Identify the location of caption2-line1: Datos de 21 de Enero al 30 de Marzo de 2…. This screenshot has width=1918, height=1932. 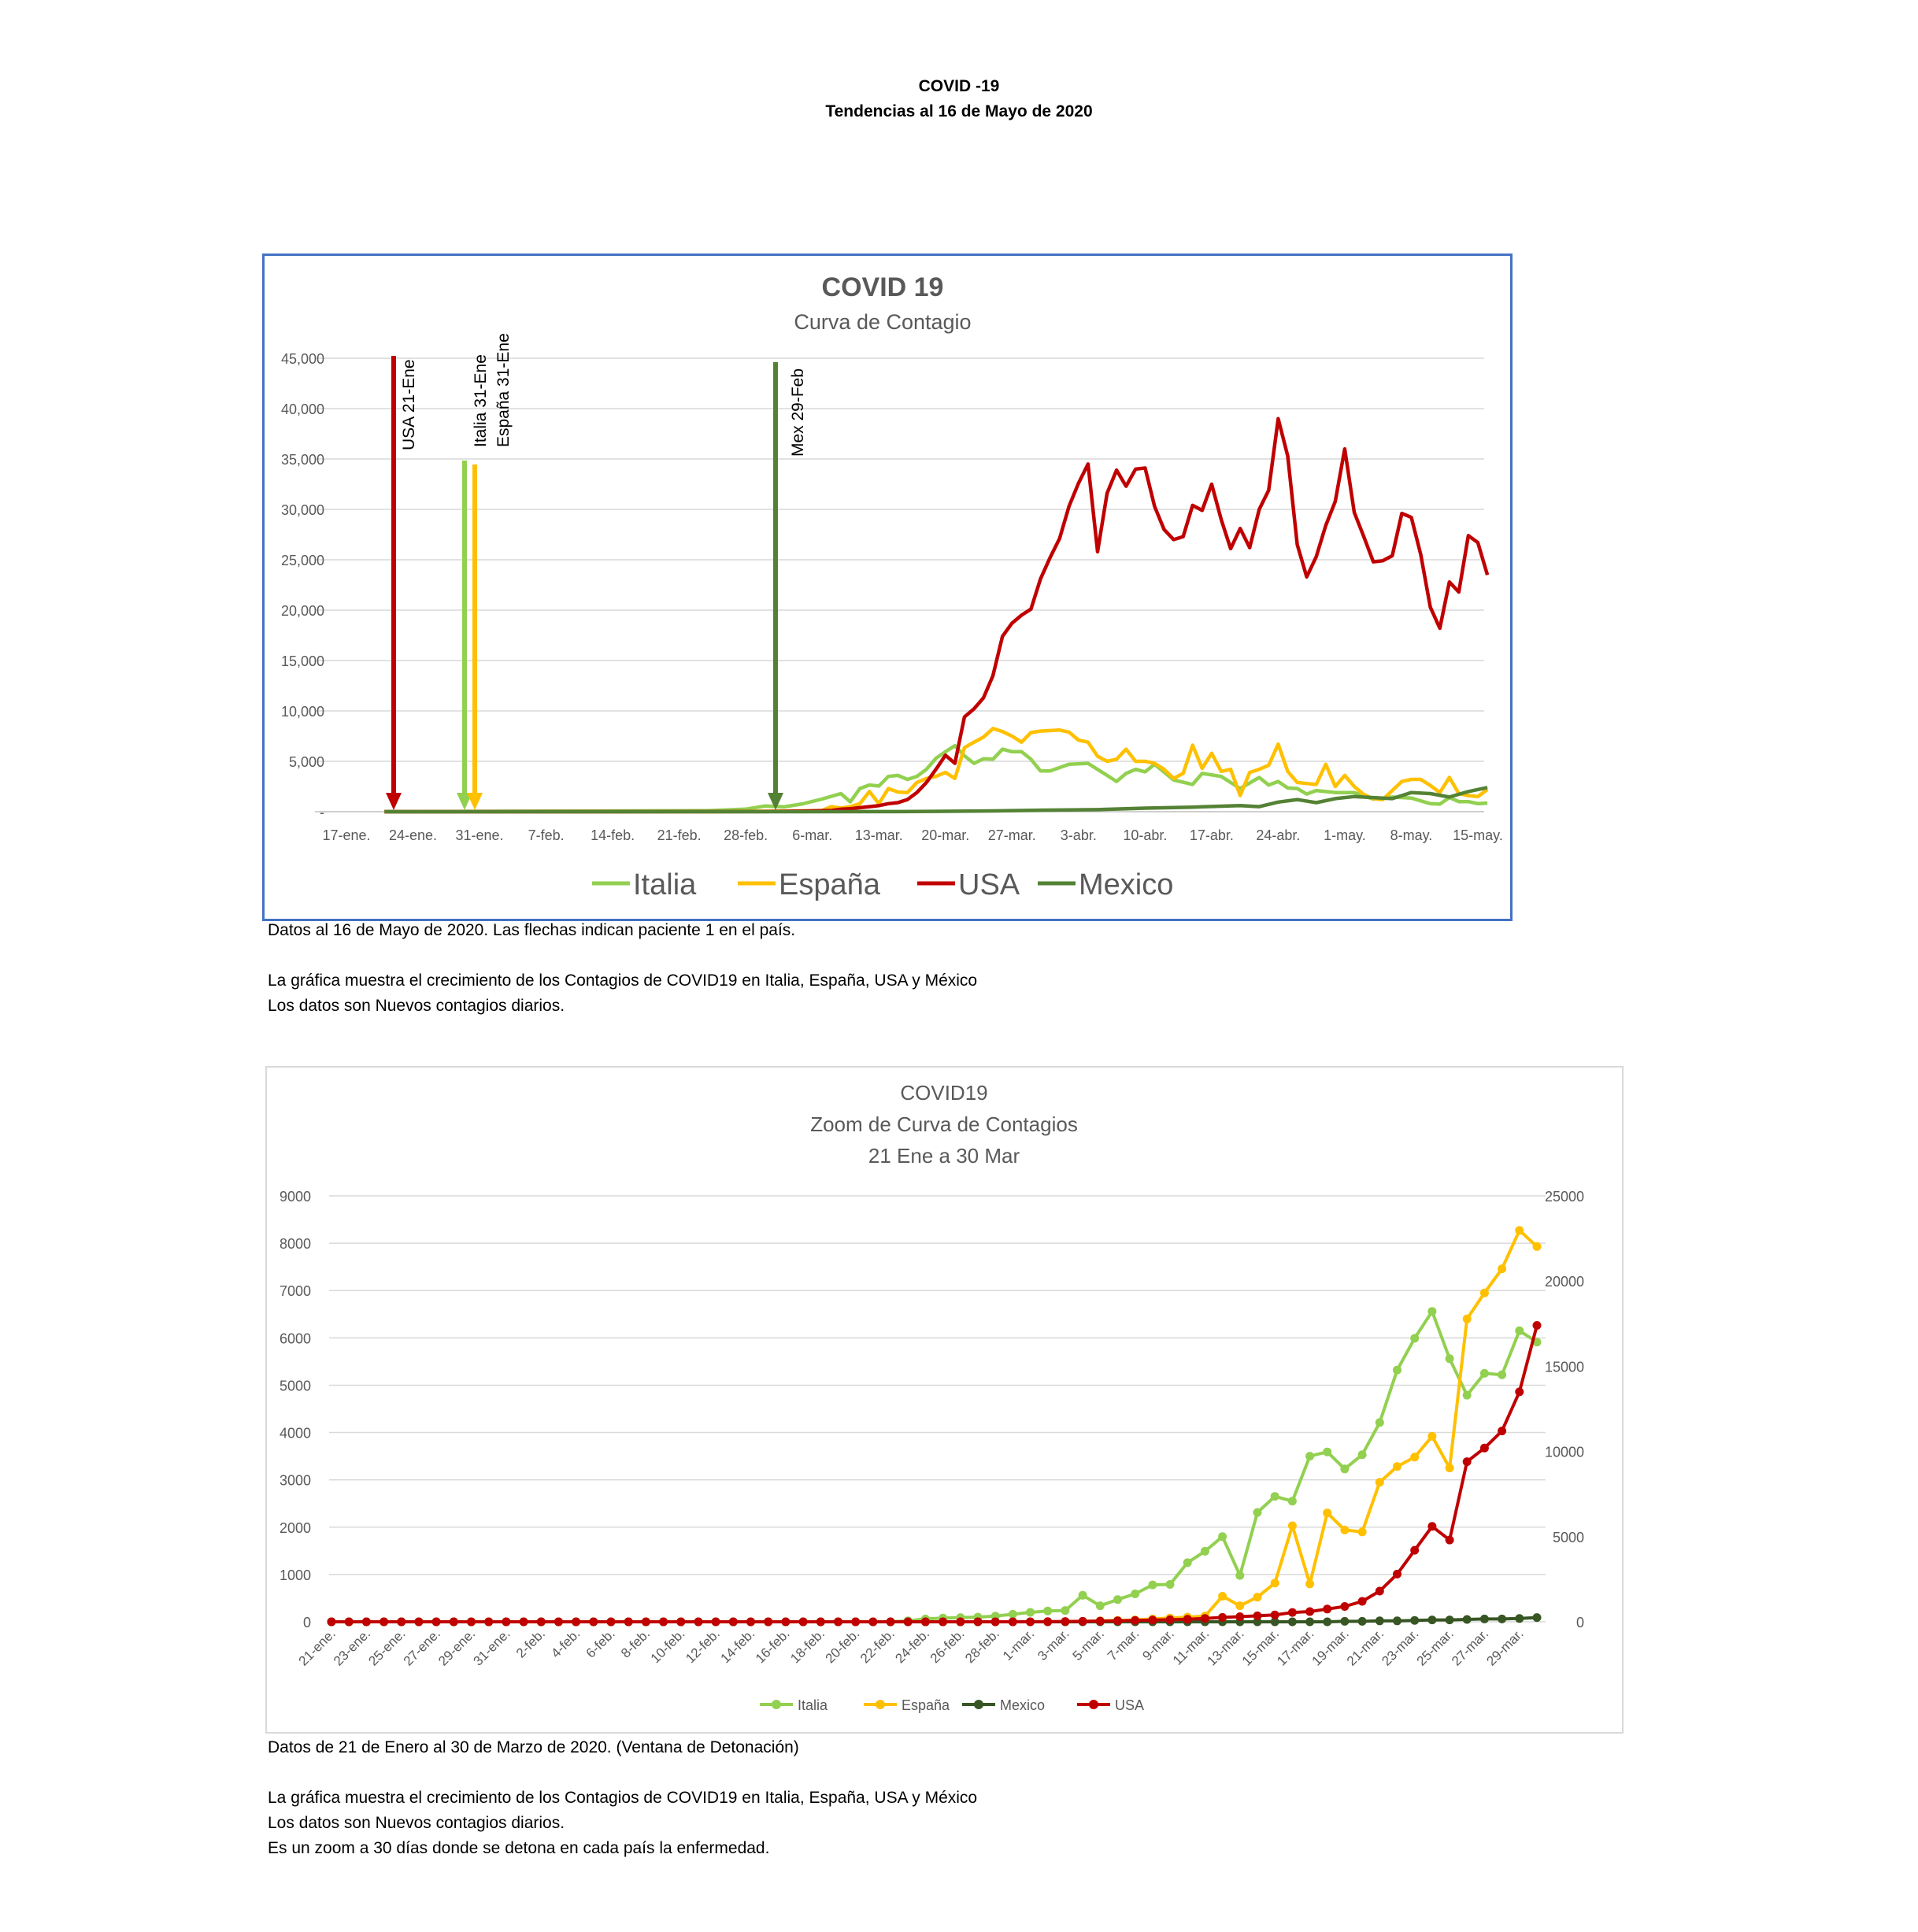
(533, 1747).